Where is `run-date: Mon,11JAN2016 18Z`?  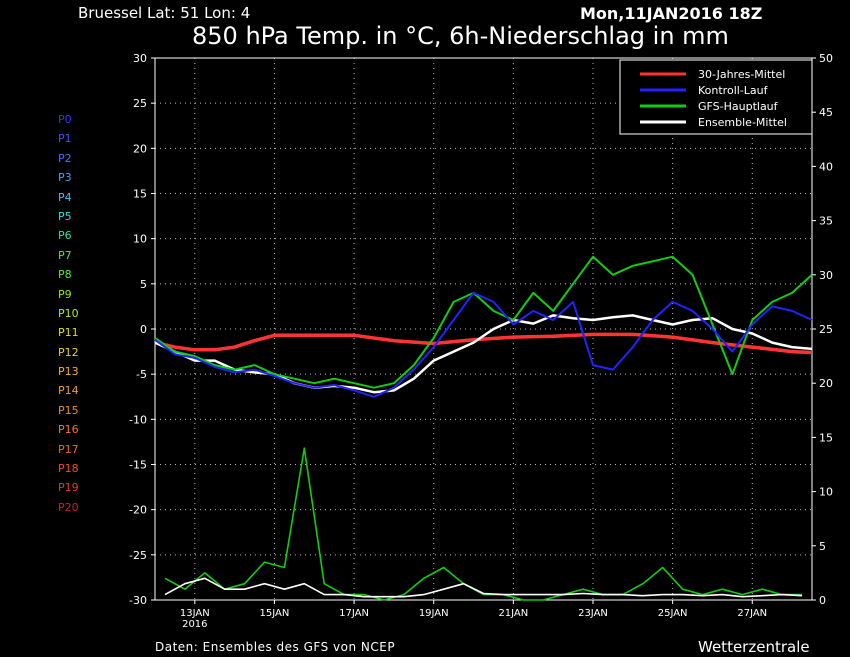 run-date: Mon,11JAN2016 18Z is located at coordinates (671, 13).